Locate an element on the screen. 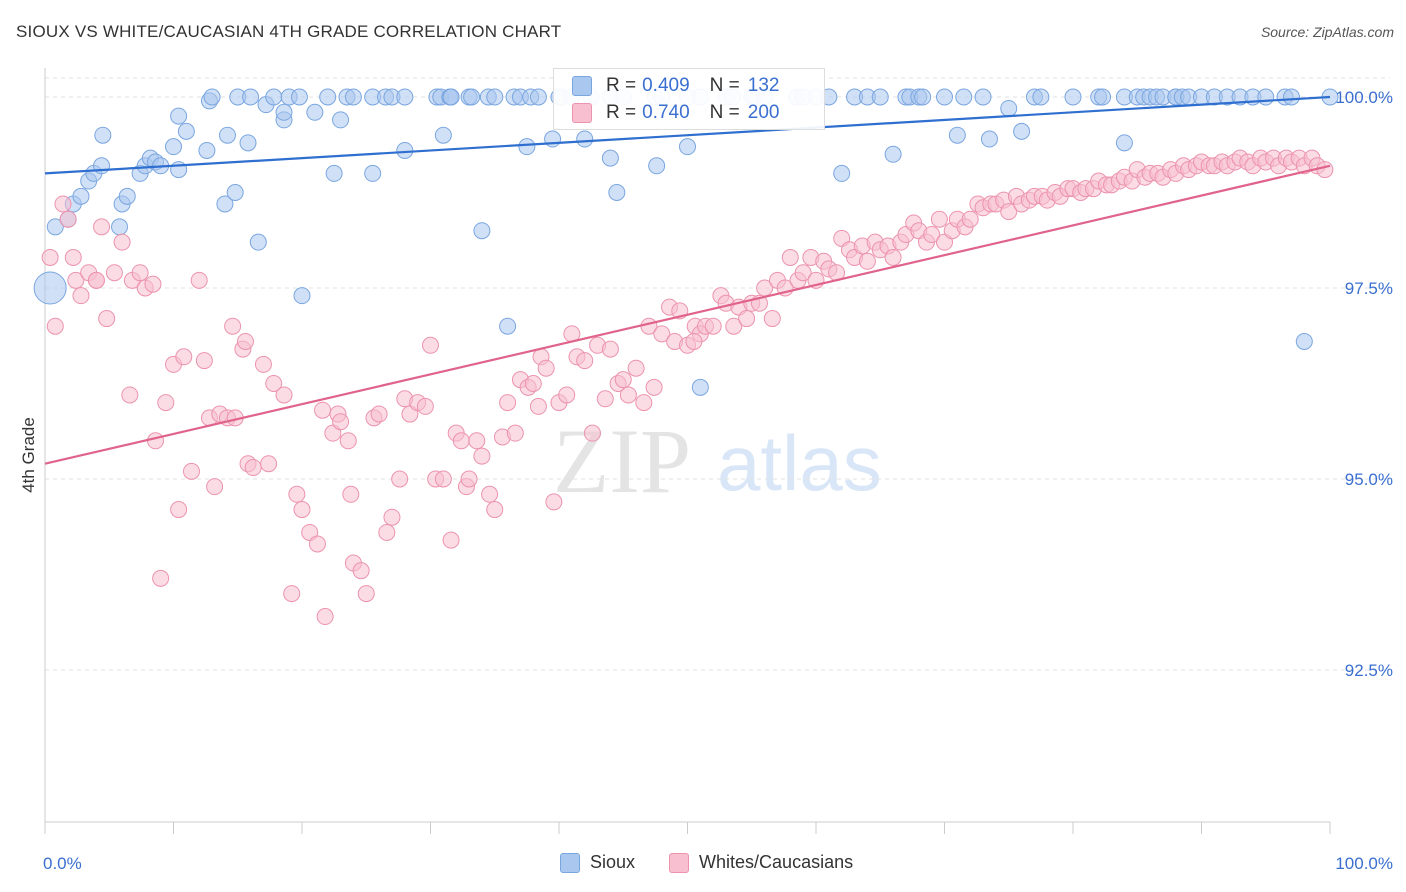  stats-row-white: R = 0.740 N = 200 is located at coordinates (675, 113).